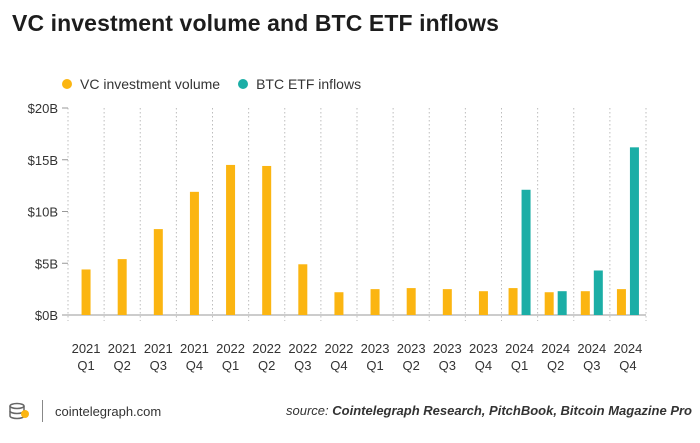  What do you see at coordinates (447, 302) in the screenshot?
I see `bar-vc-2023-q3` at bounding box center [447, 302].